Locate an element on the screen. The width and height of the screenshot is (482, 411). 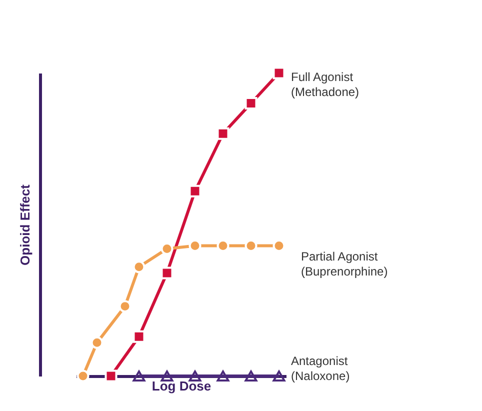
series-label: Antagonist (Naloxone) is located at coordinates (320, 368).